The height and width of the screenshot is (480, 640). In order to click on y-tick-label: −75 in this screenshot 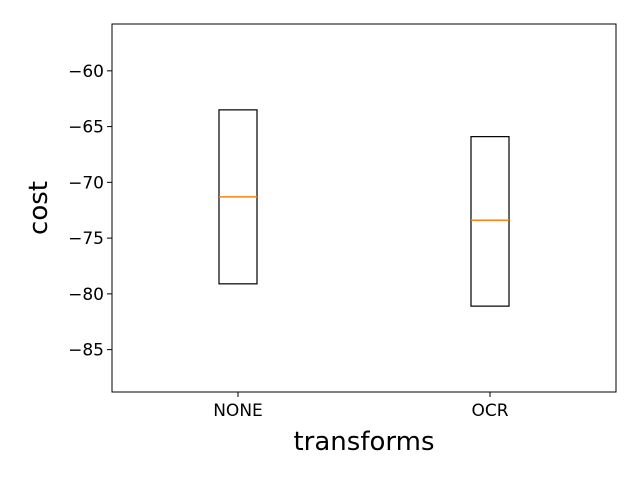, I will do `click(86, 239)`.